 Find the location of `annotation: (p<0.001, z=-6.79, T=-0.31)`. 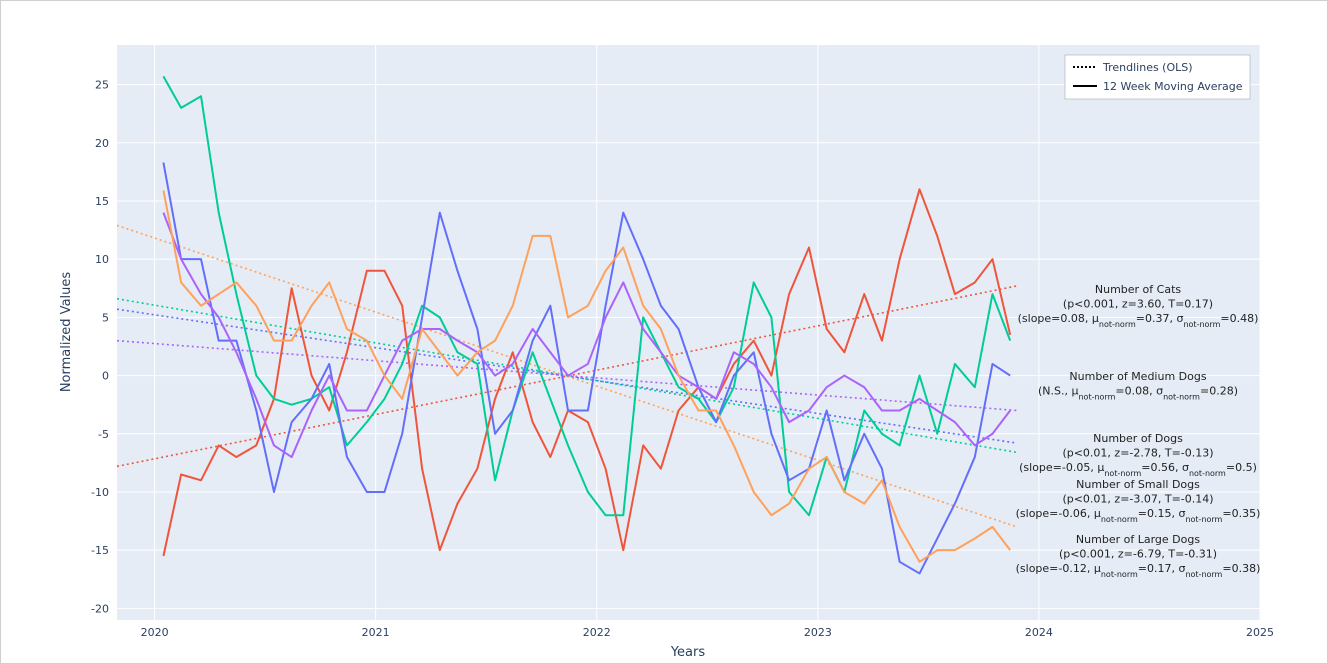

annotation: (p<0.001, z=-6.79, T=-0.31) is located at coordinates (1138, 554).